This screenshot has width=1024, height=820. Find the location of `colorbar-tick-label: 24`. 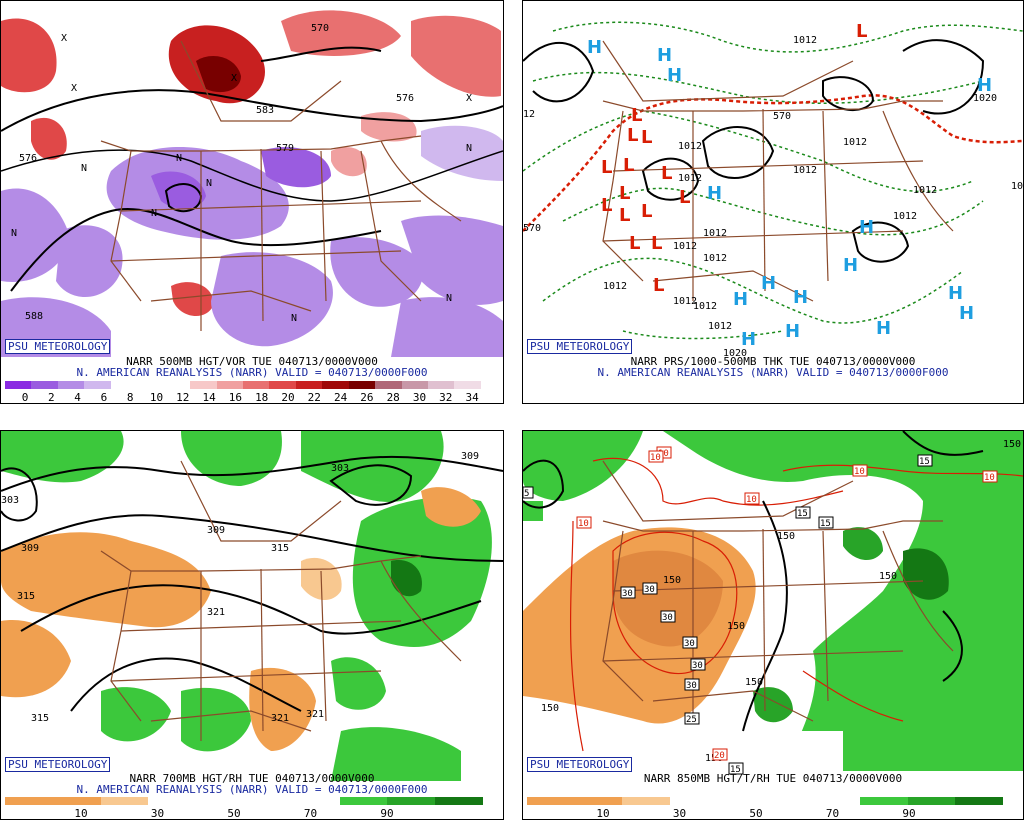

colorbar-tick-label: 24 is located at coordinates (340, 397).